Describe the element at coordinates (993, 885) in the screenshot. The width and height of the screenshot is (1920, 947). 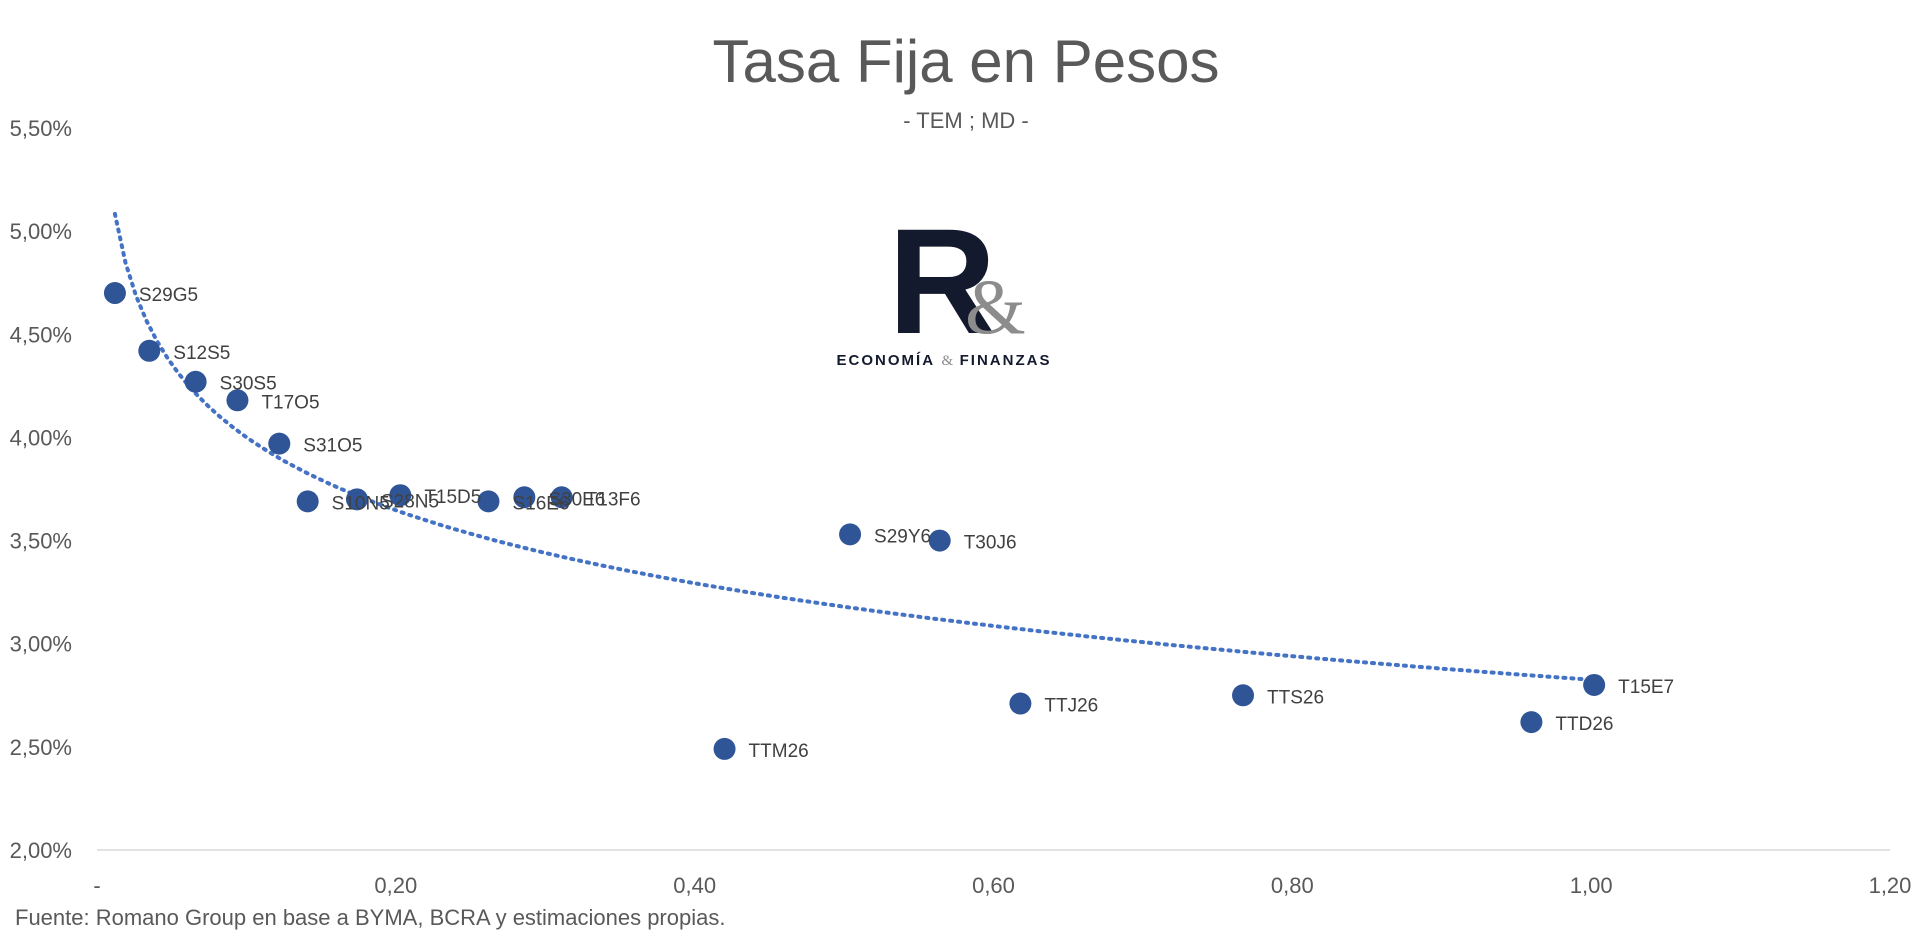
I see `x-tick-label: 0,60` at that location.